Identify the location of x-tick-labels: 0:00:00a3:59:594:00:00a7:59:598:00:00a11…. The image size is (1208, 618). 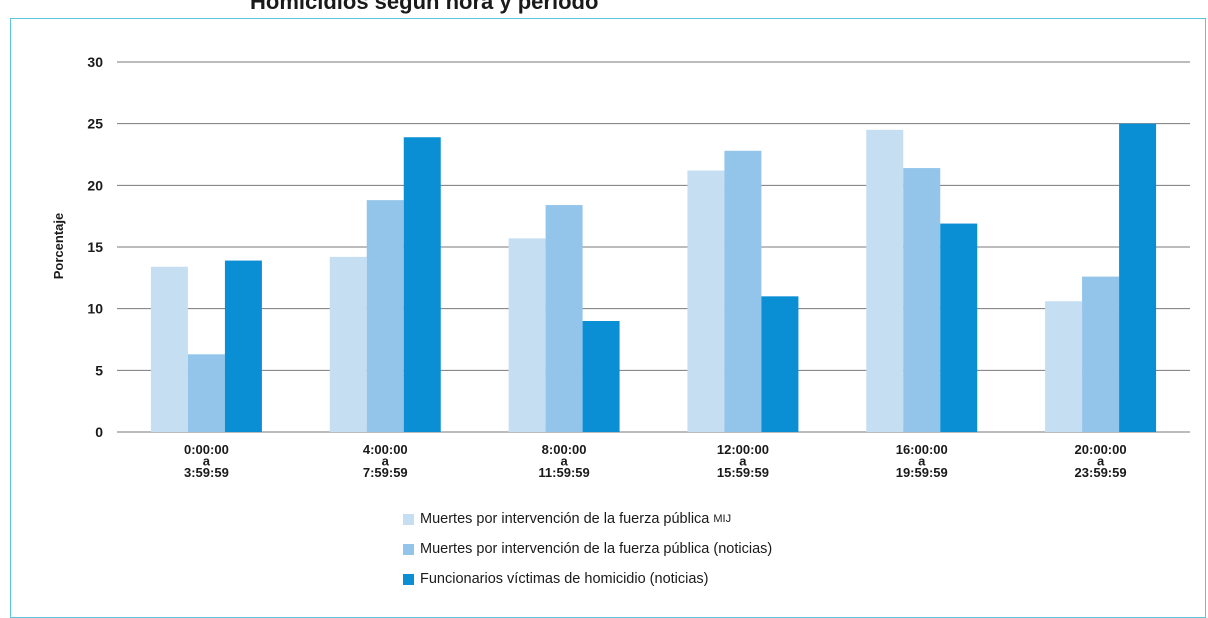
(655, 461).